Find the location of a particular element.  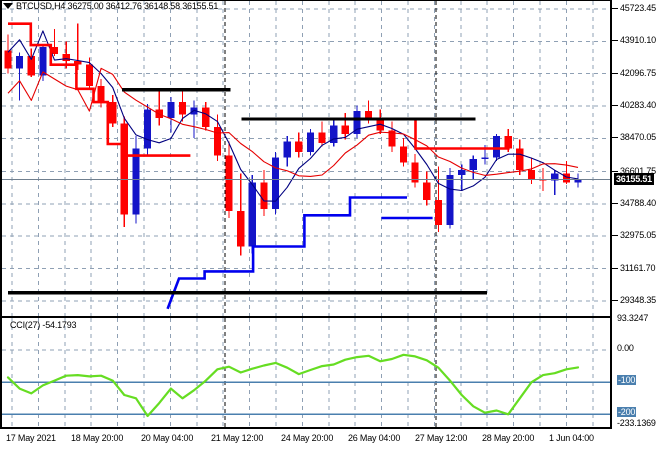

price-axis-label: 31161.70 is located at coordinates (638, 267).